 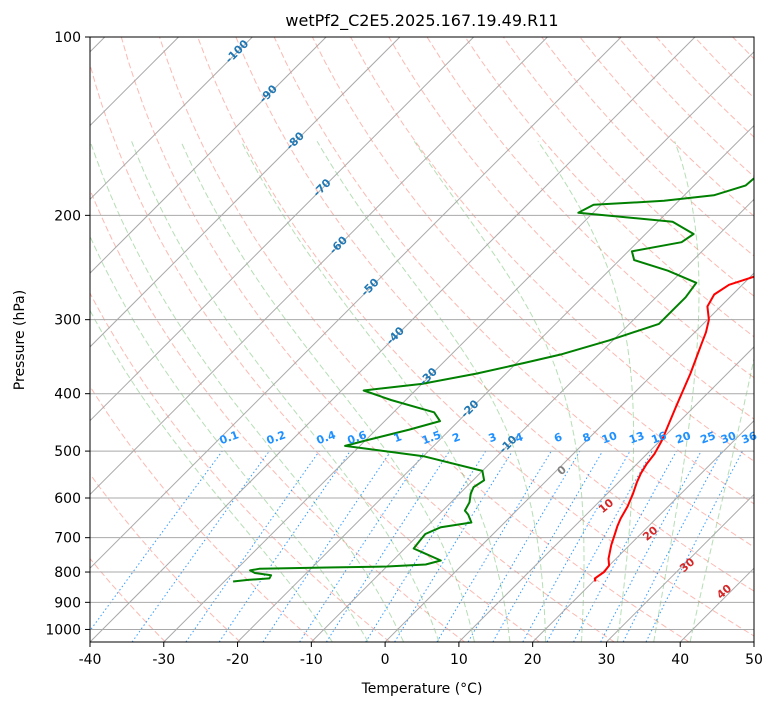 What do you see at coordinates (311, 660) in the screenshot?
I see `x-tick-label: -10` at bounding box center [311, 660].